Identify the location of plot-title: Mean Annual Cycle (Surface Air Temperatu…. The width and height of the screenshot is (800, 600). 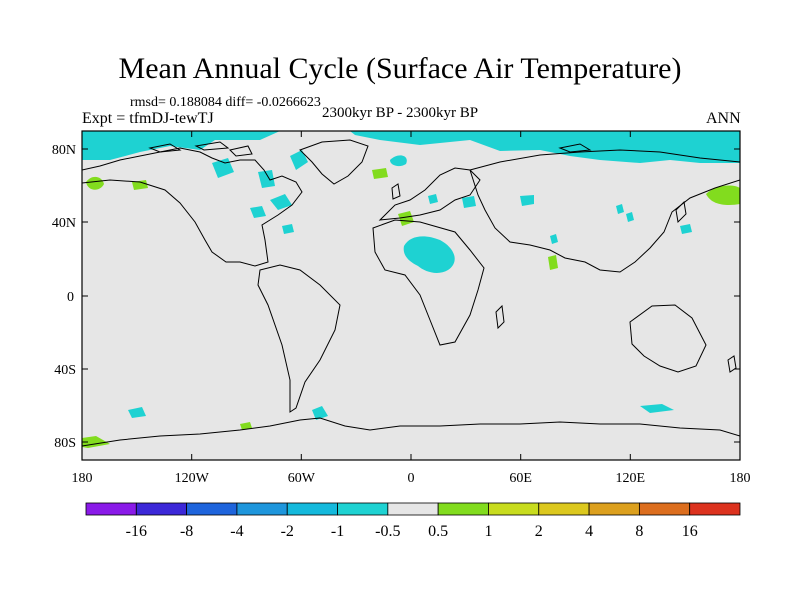
(400, 68).